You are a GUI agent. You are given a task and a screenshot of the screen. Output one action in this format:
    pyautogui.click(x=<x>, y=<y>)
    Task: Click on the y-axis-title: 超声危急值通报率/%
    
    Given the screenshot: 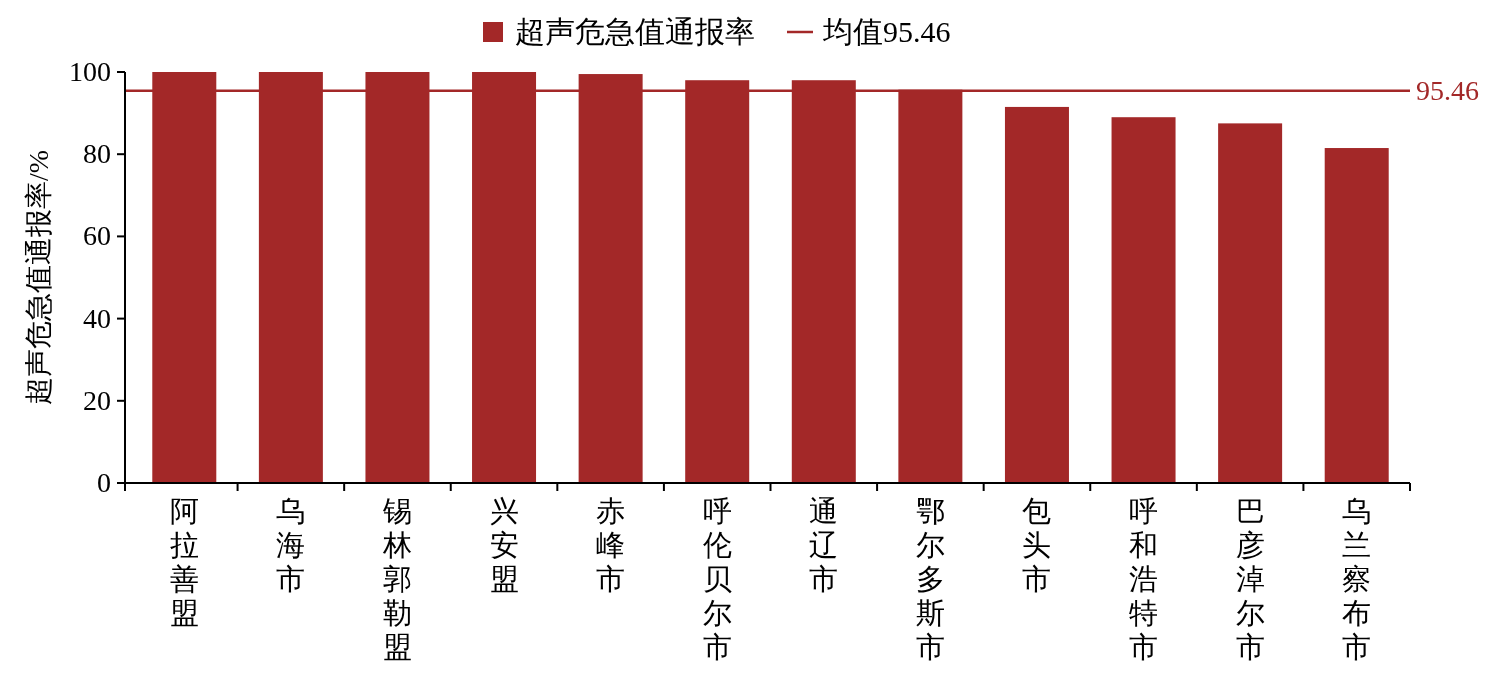 What is the action you would take?
    pyautogui.click(x=38, y=277)
    